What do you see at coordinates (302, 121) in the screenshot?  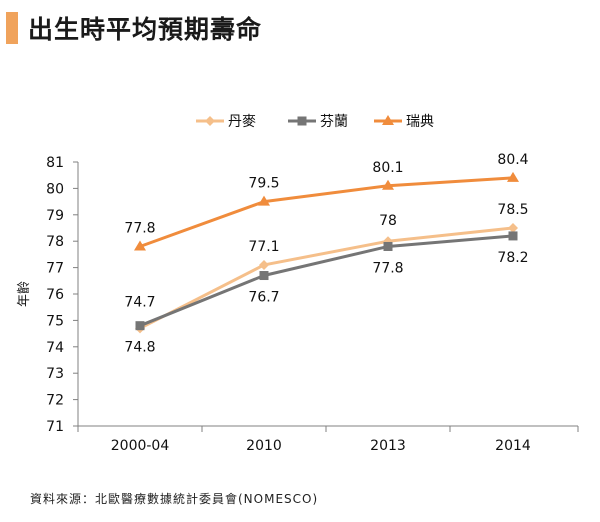 I see `legend-marker-finland` at bounding box center [302, 121].